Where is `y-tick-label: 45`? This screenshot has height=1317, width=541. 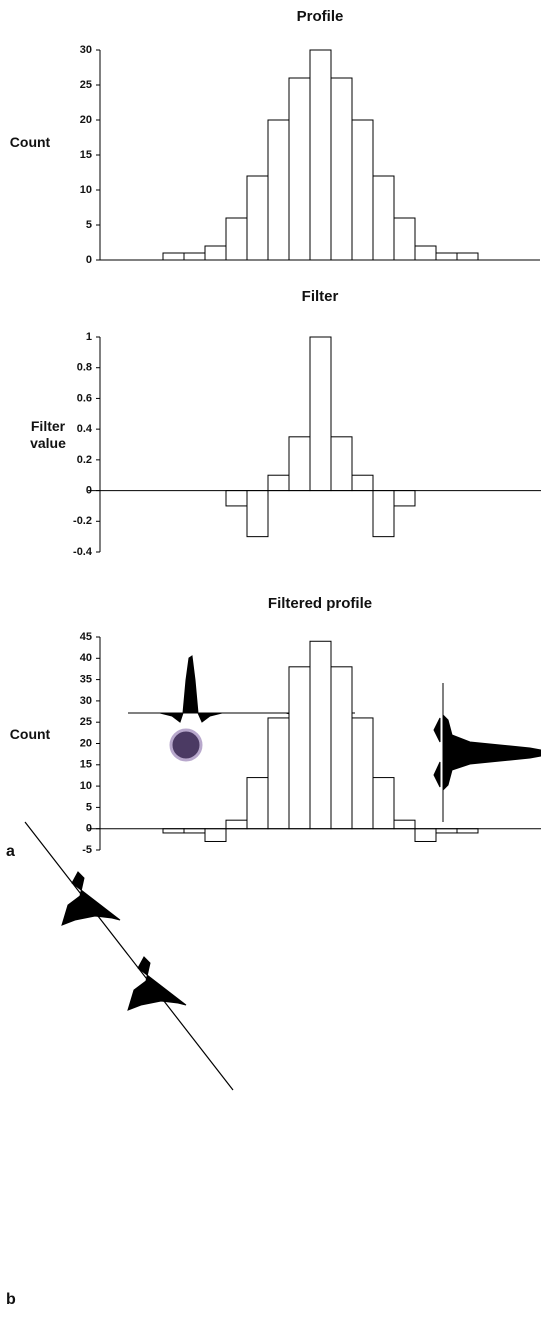
y-tick-label: 45 is located at coordinates (86, 637).